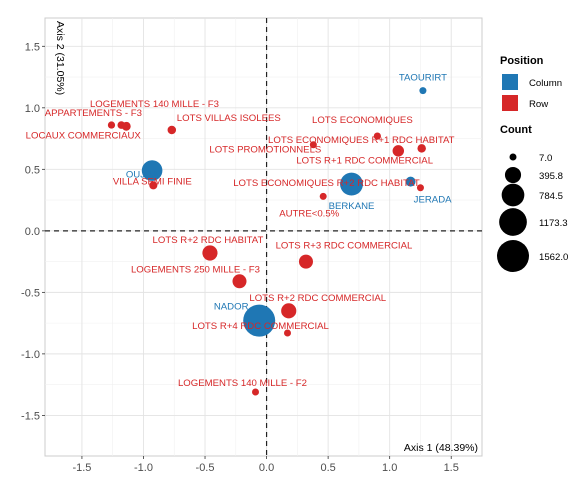 The image size is (588, 483). What do you see at coordinates (32, 232) in the screenshot?
I see `y-tick-label: 0.0` at bounding box center [32, 232].